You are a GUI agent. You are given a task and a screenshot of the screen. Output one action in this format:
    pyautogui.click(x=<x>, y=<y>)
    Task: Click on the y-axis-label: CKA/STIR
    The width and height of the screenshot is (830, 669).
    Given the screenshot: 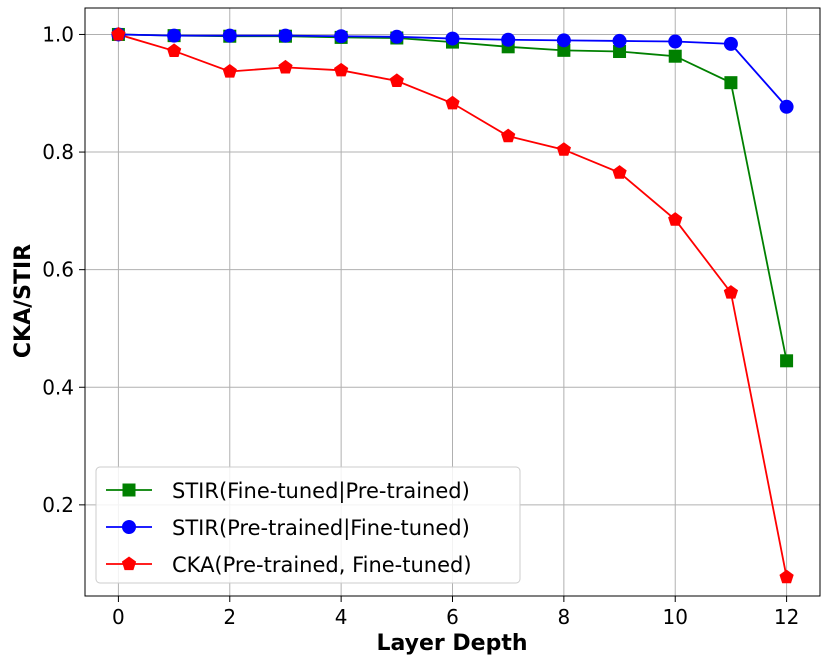 What is the action you would take?
    pyautogui.click(x=23, y=301)
    